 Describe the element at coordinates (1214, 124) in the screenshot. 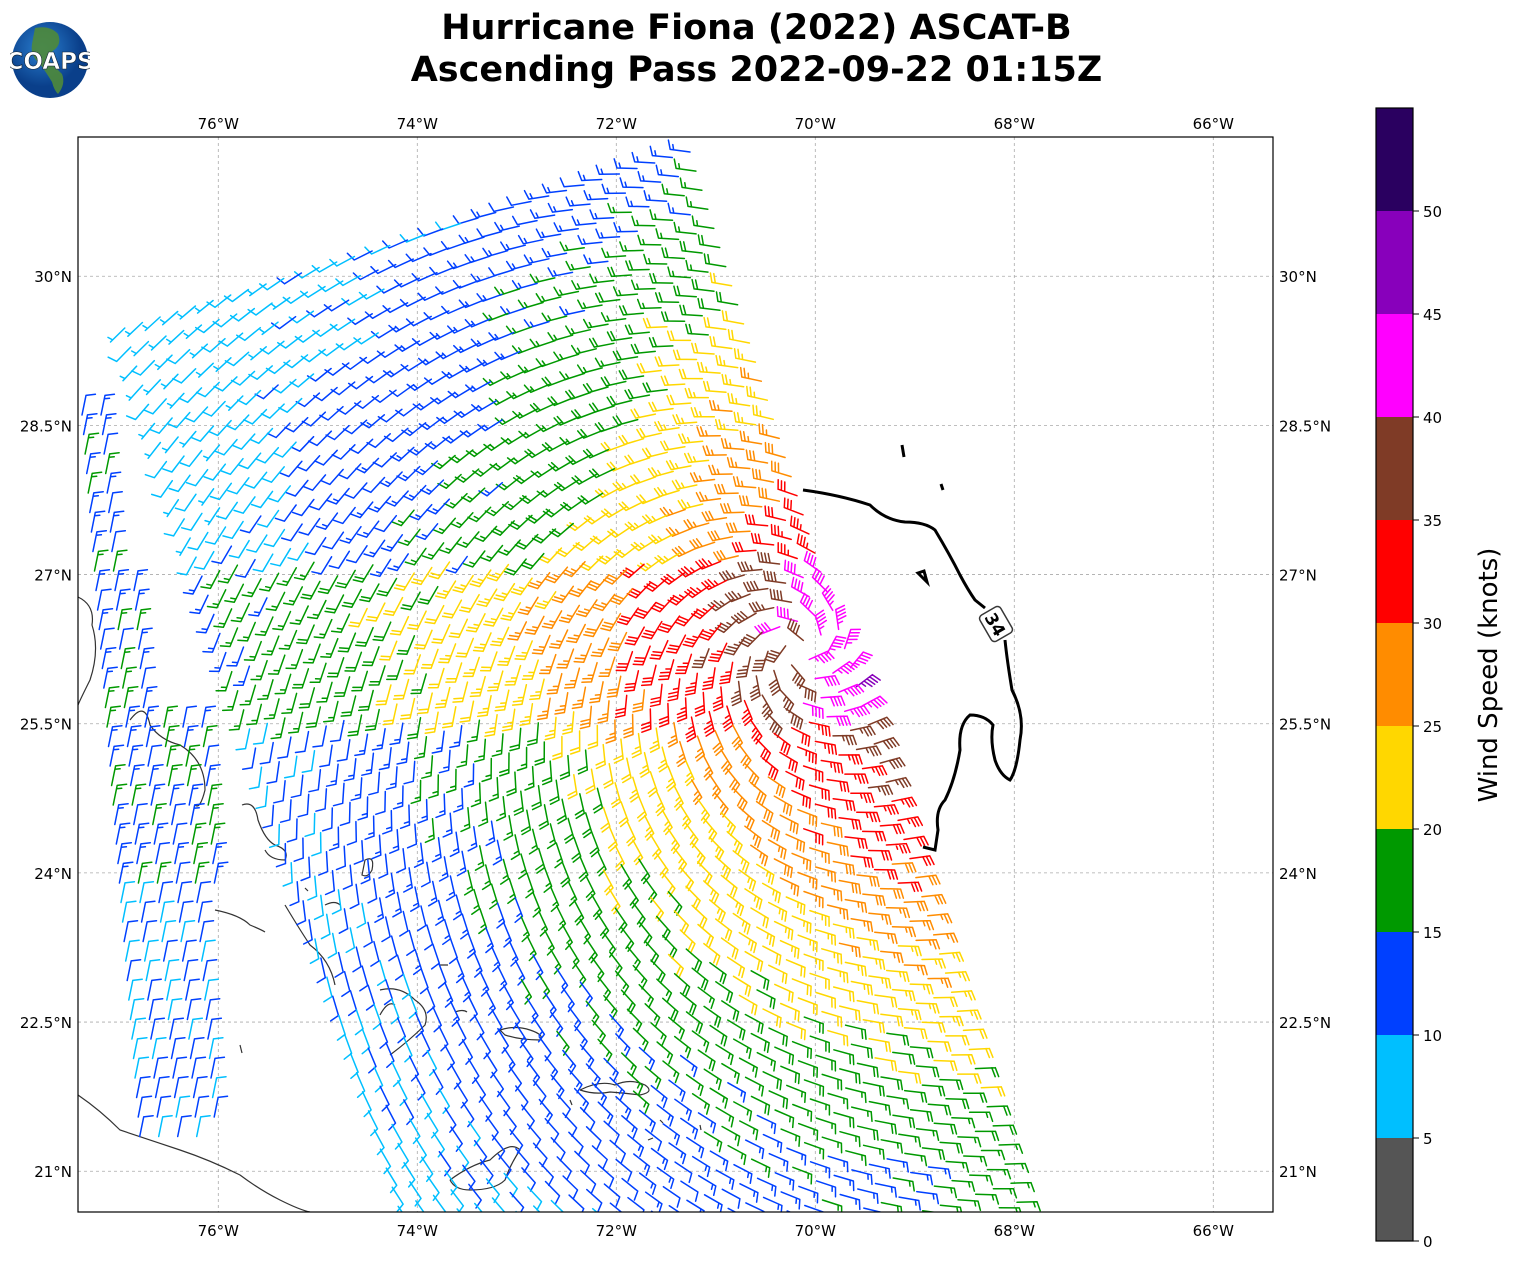

I see `lon-tick-label: 66°W` at that location.